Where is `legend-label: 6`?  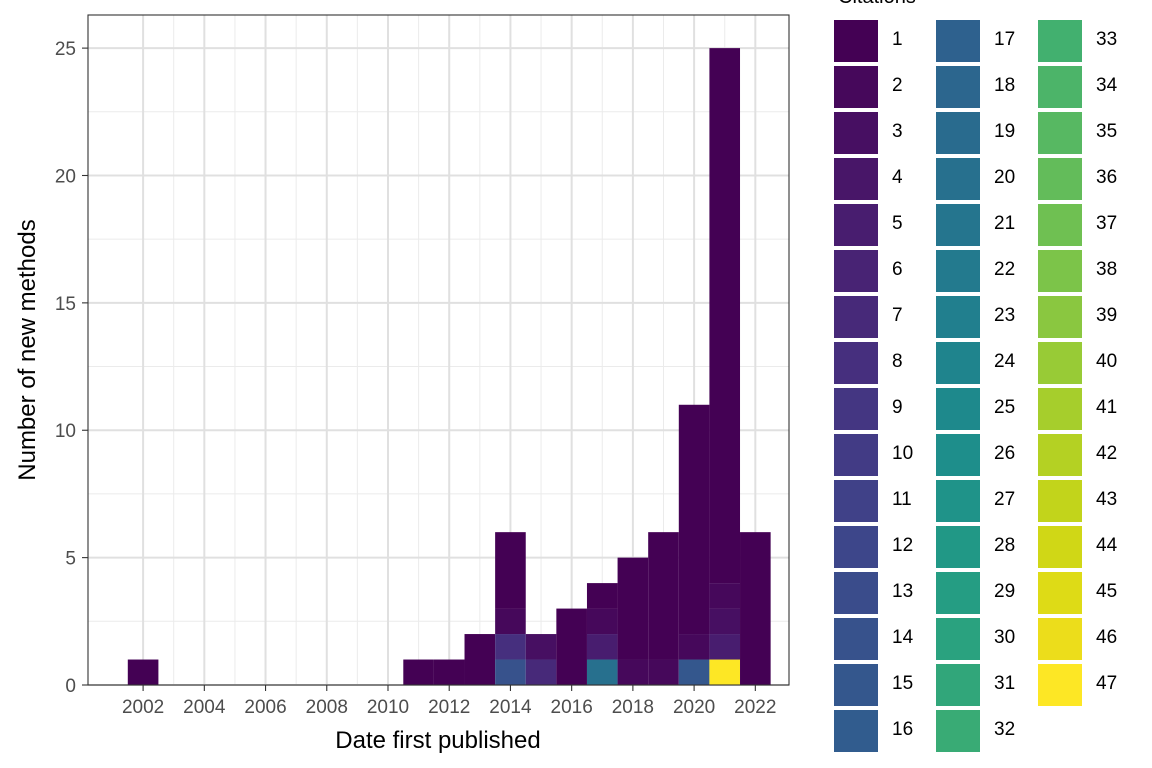
legend-label: 6 is located at coordinates (897, 269).